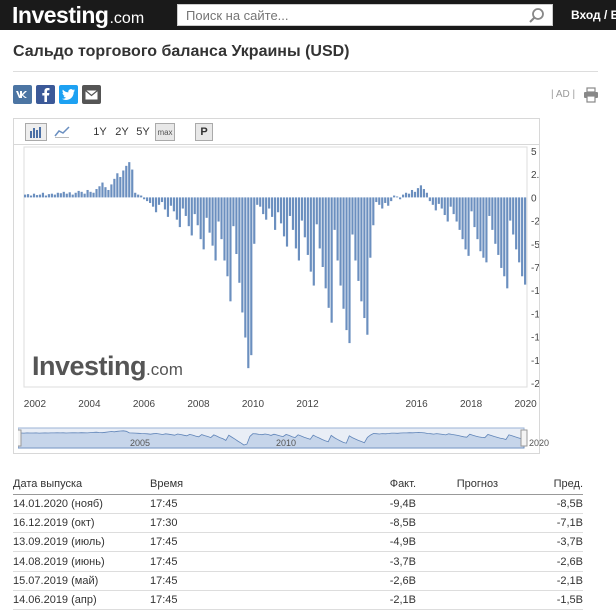 The image size is (616, 615). What do you see at coordinates (285, 437) in the screenshot?
I see `chart-navigator: 2005 2010 2020` at bounding box center [285, 437].